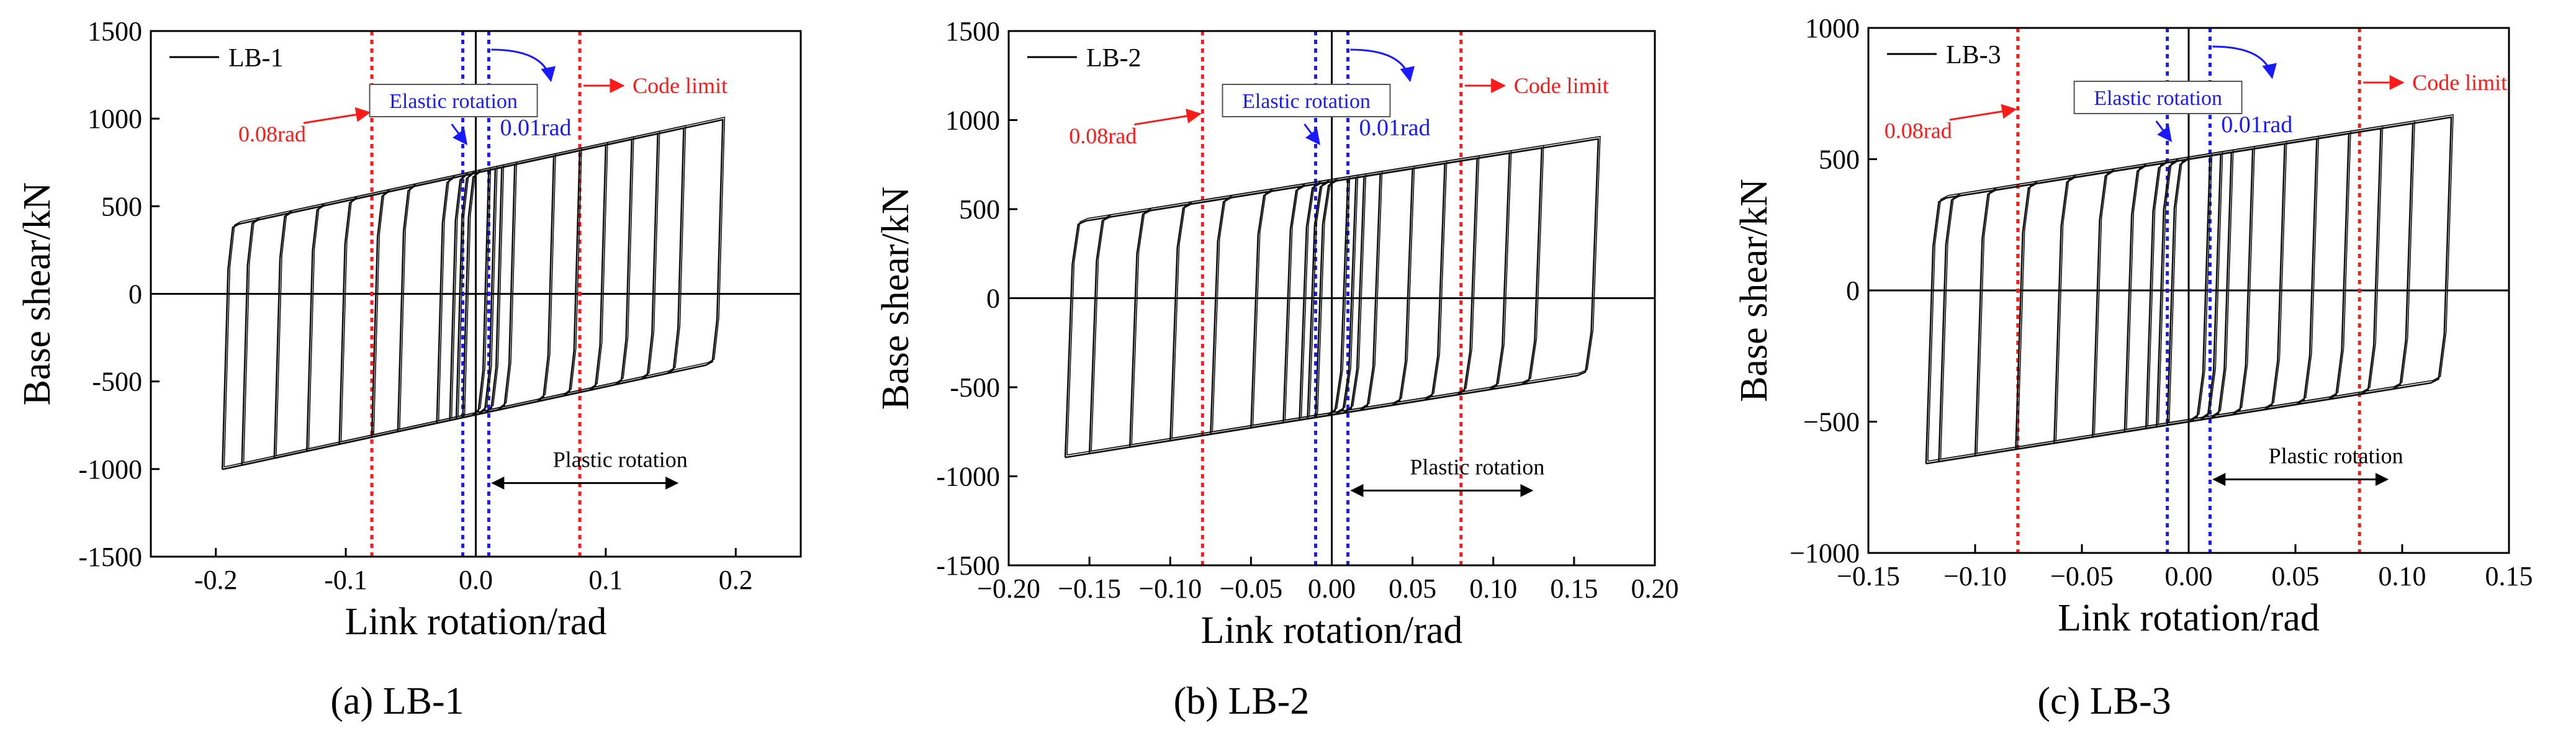 Image resolution: width=2576 pixels, height=736 pixels. What do you see at coordinates (1868, 576) in the screenshot?
I see `x-tick-label: −0.15` at bounding box center [1868, 576].